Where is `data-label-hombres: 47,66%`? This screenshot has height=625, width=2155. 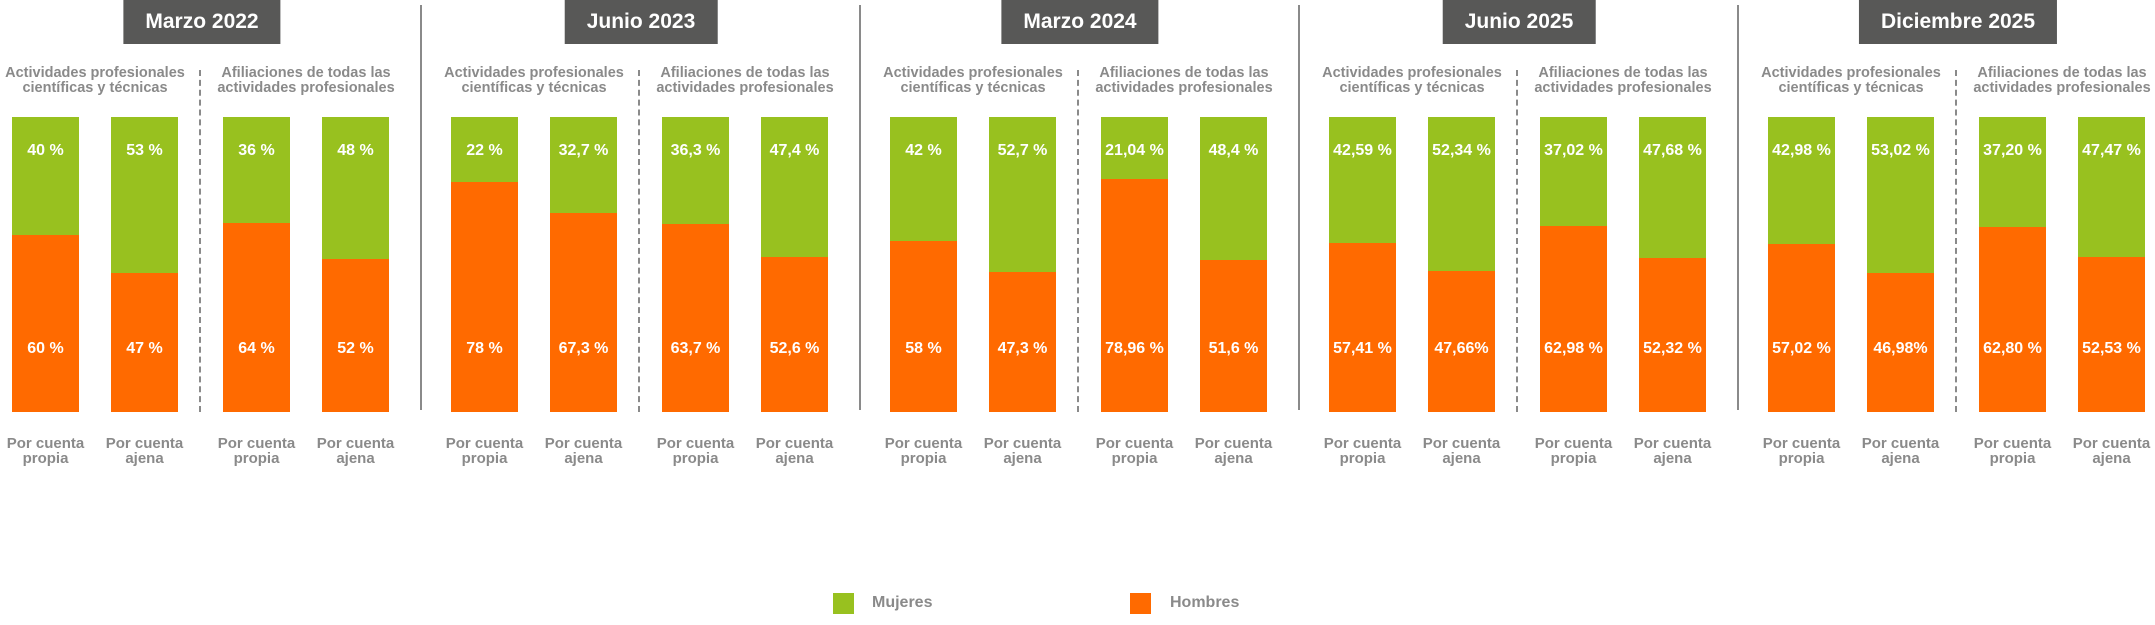 data-label-hombres: 47,66% is located at coordinates (1461, 348).